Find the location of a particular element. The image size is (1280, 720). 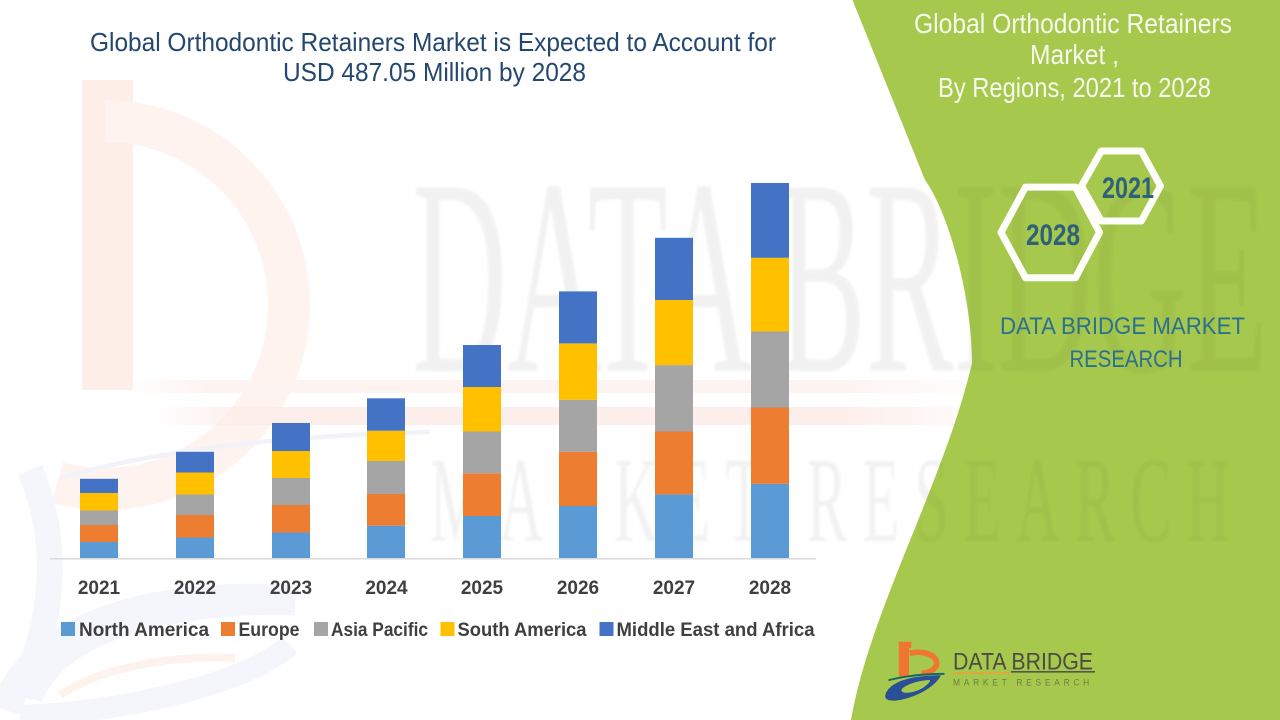

svg-text: 2023 is located at coordinates (291, 588).